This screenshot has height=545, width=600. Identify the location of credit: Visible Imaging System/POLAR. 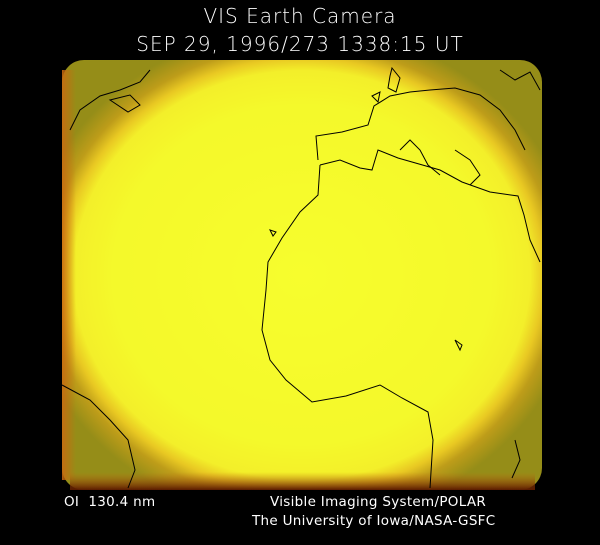
(378, 502).